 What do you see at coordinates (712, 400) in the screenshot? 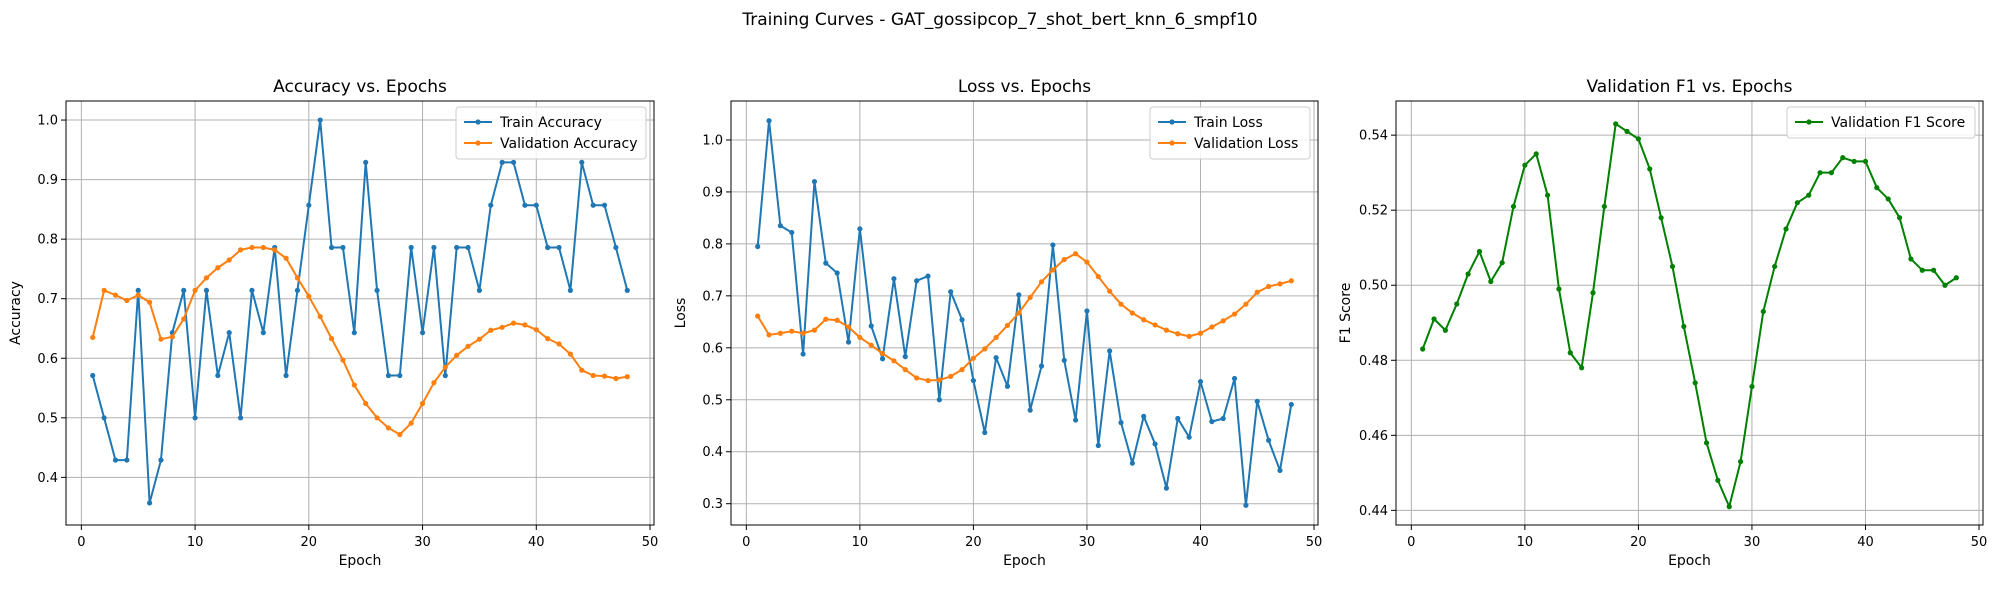
I see `y-tick-label: 0.5` at bounding box center [712, 400].